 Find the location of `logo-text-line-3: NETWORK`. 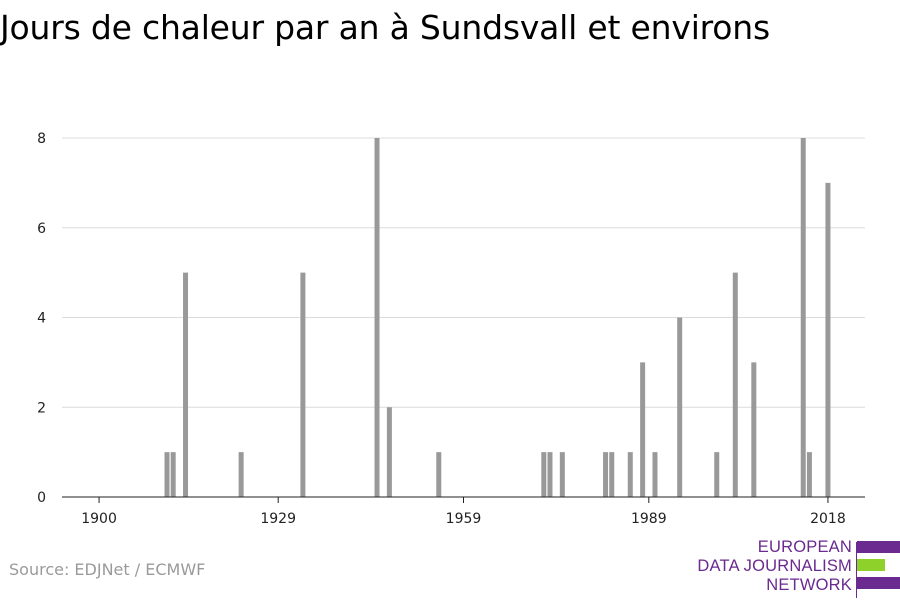

logo-text-line-3: NETWORK is located at coordinates (809, 585).